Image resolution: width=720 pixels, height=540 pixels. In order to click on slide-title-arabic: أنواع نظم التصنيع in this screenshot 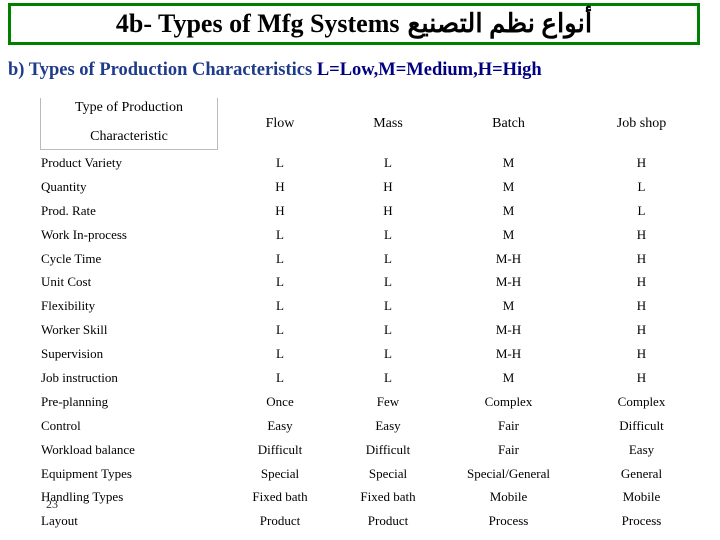, I will do `click(500, 23)`.